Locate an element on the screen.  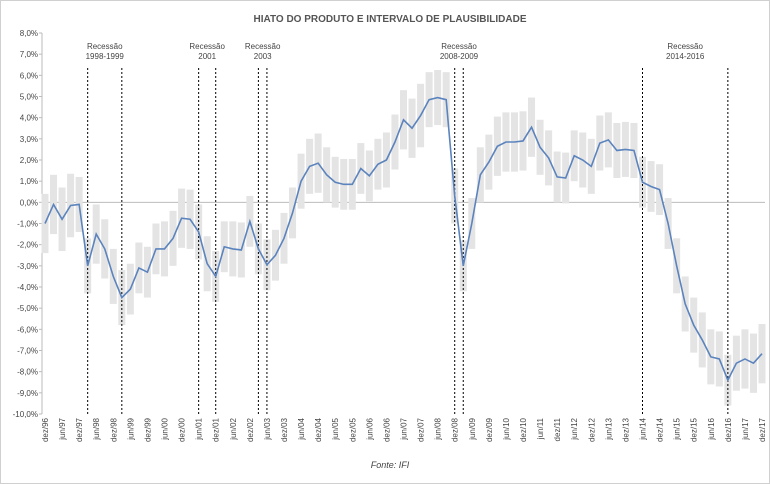
x-tick-label: jun/98 is located at coordinates (96, 428).